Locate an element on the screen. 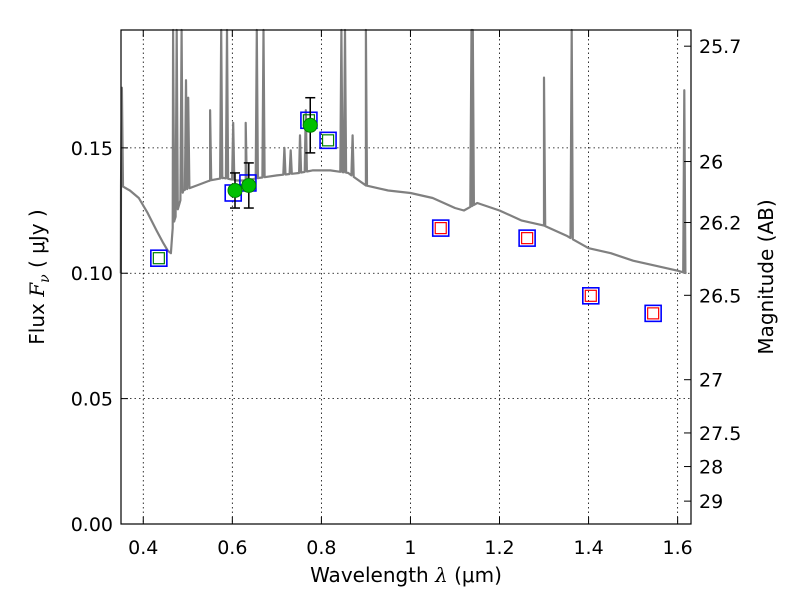  x-tick-label: 1.2 is located at coordinates (499, 548).